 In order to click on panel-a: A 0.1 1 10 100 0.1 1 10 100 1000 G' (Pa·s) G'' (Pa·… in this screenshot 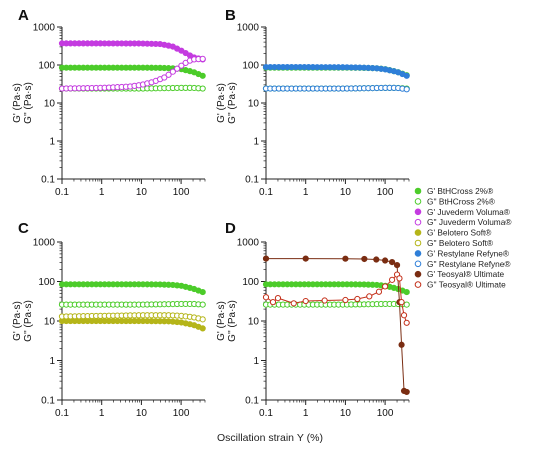, I will do `click(109, 102)`.